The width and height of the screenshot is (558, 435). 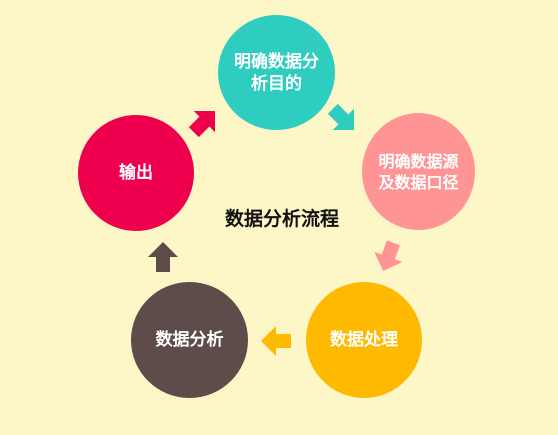 I want to click on step-label: 输出, so click(x=136, y=173).